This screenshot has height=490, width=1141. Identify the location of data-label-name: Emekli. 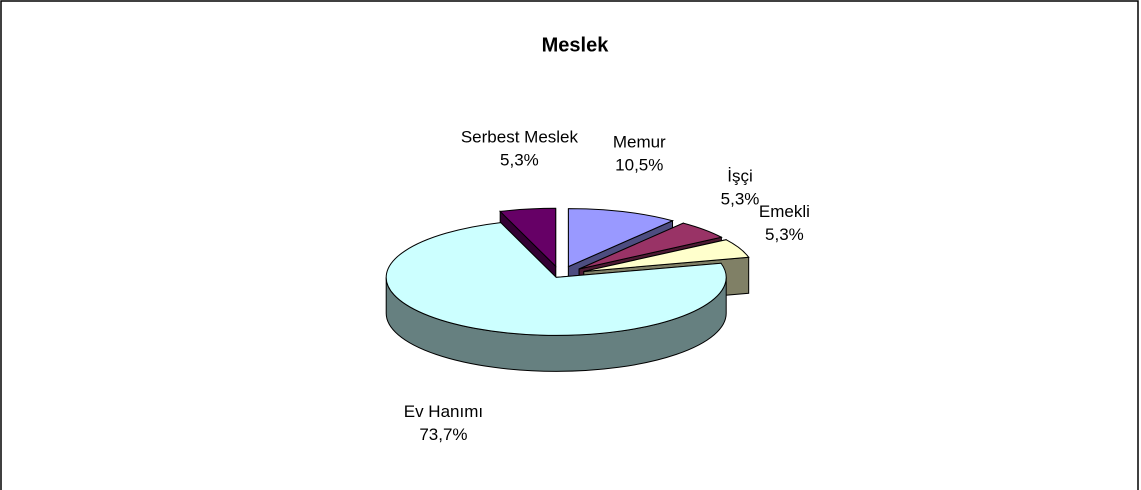
(784, 211).